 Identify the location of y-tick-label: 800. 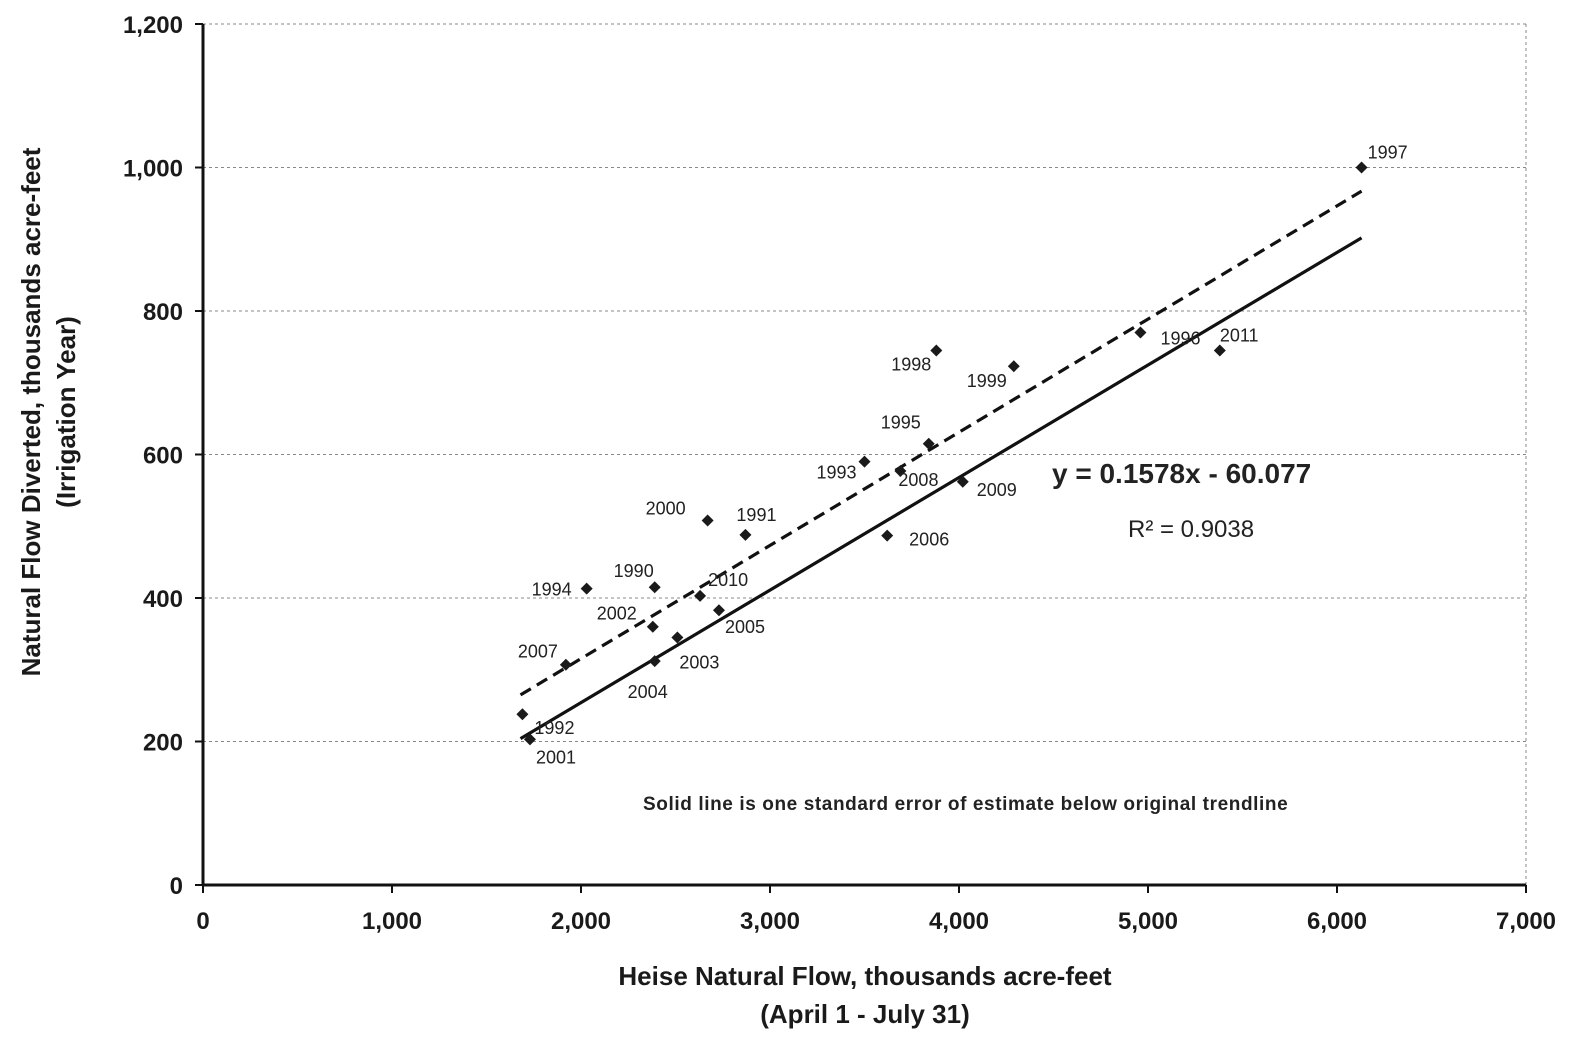
(163, 312).